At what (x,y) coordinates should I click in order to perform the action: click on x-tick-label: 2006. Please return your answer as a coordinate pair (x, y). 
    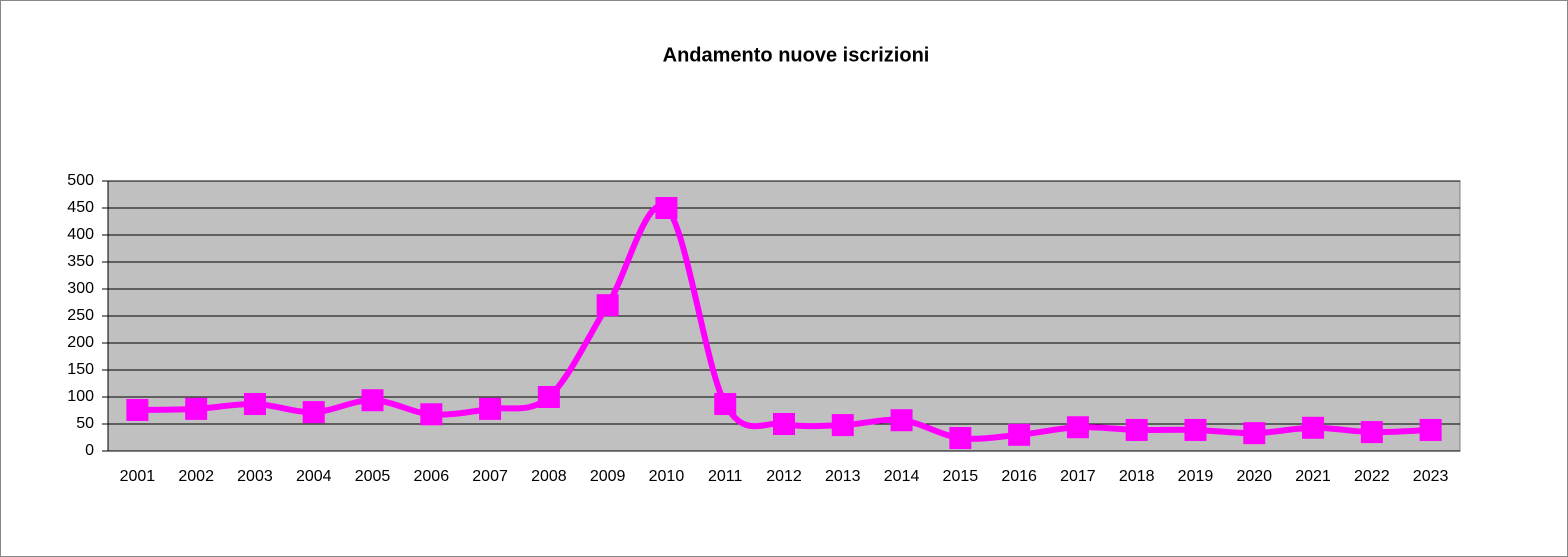
    Looking at the image, I should click on (432, 476).